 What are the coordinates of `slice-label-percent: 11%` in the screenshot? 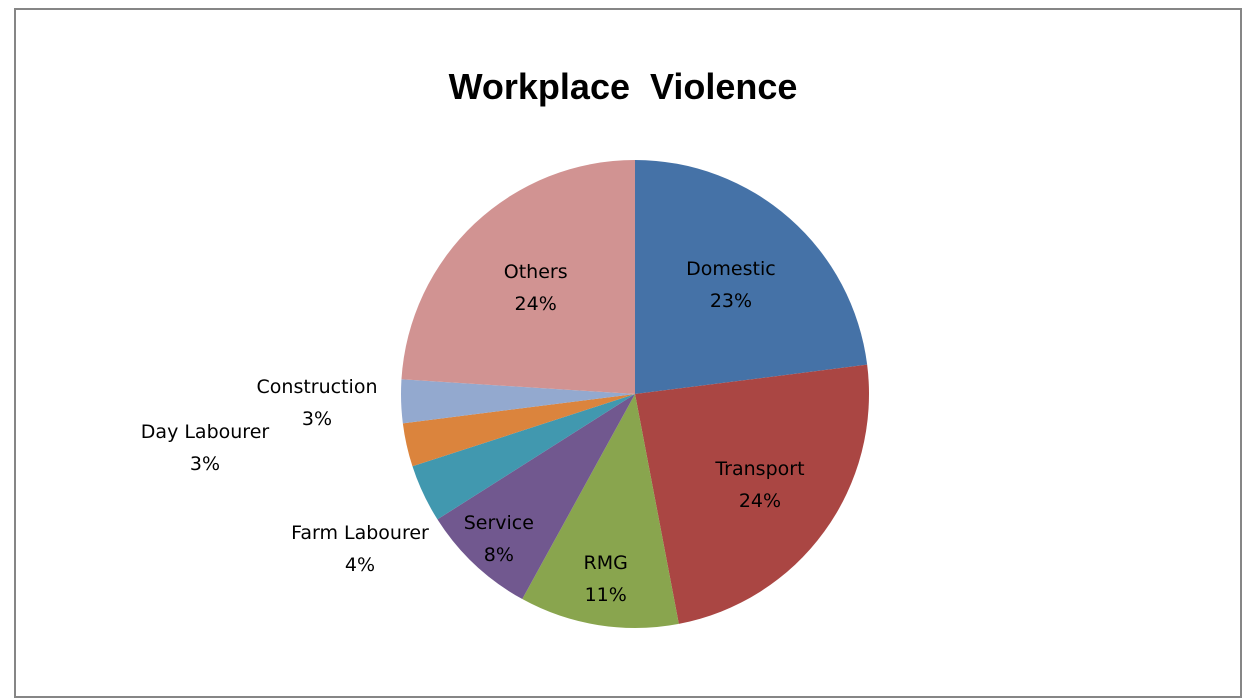 It's located at (605, 594).